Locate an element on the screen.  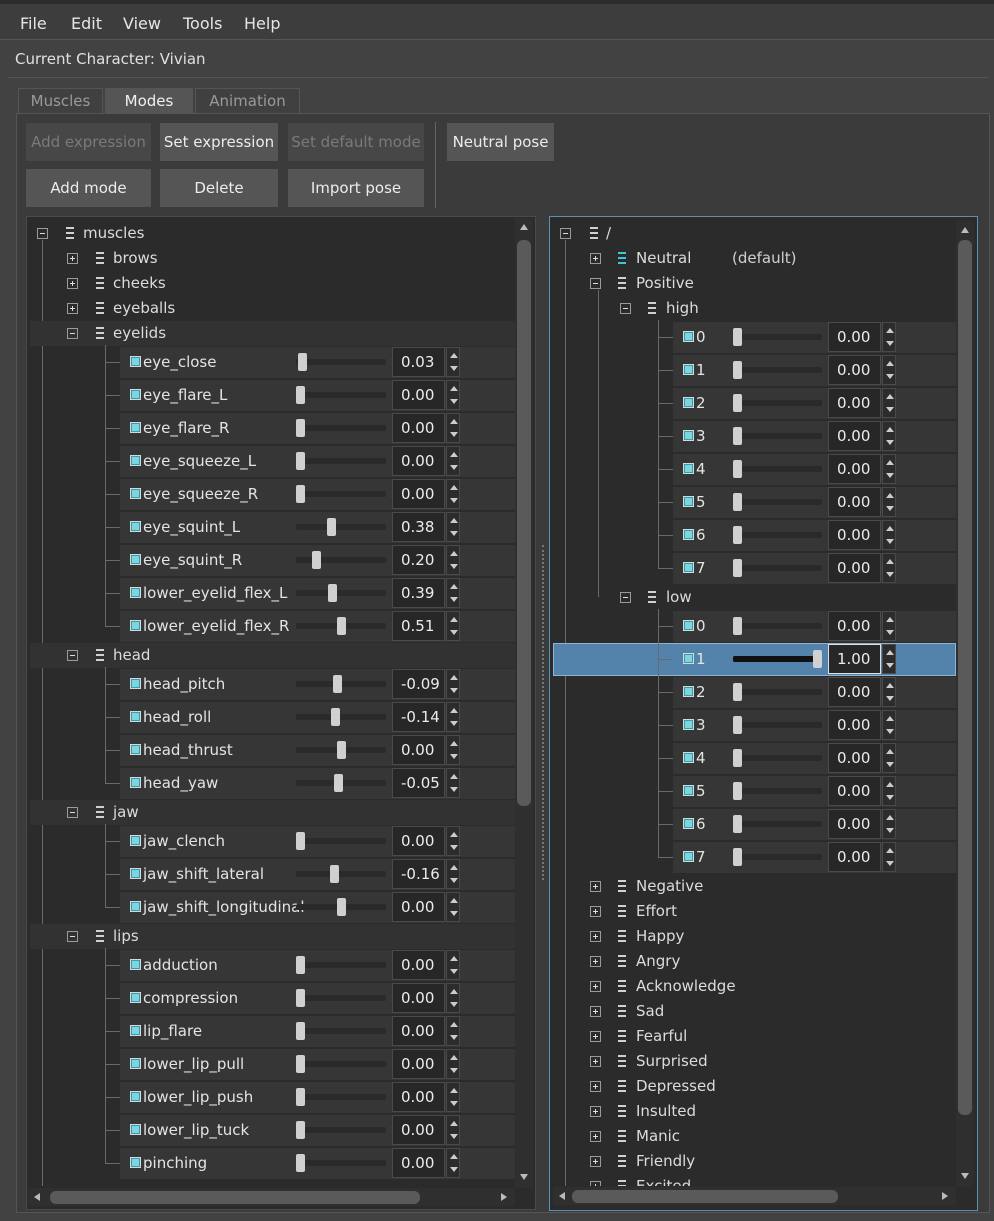
tree-node: eyelids is located at coordinates (140, 333).